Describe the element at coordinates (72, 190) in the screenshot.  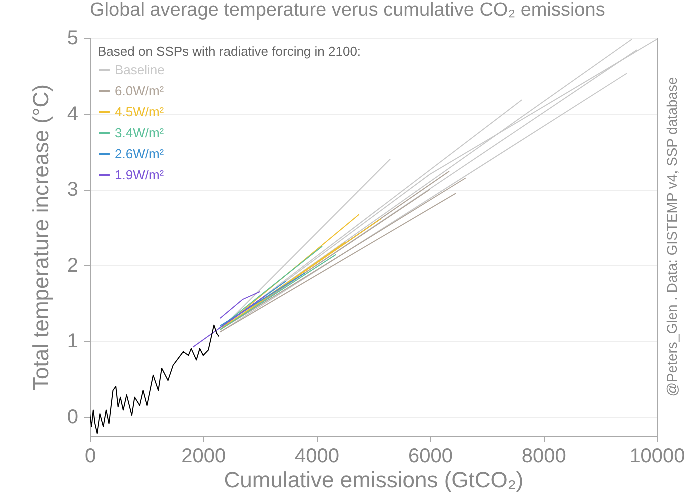
I see `y-tick-label: 3` at that location.